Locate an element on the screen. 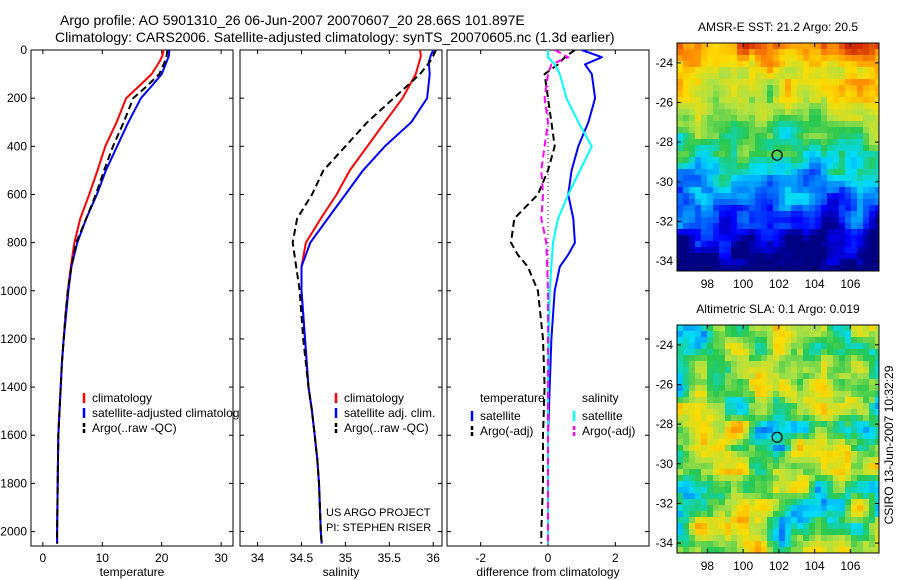 Image resolution: width=900 pixels, height=580 pixels. y-tick-label: 400 is located at coordinates (17, 146).